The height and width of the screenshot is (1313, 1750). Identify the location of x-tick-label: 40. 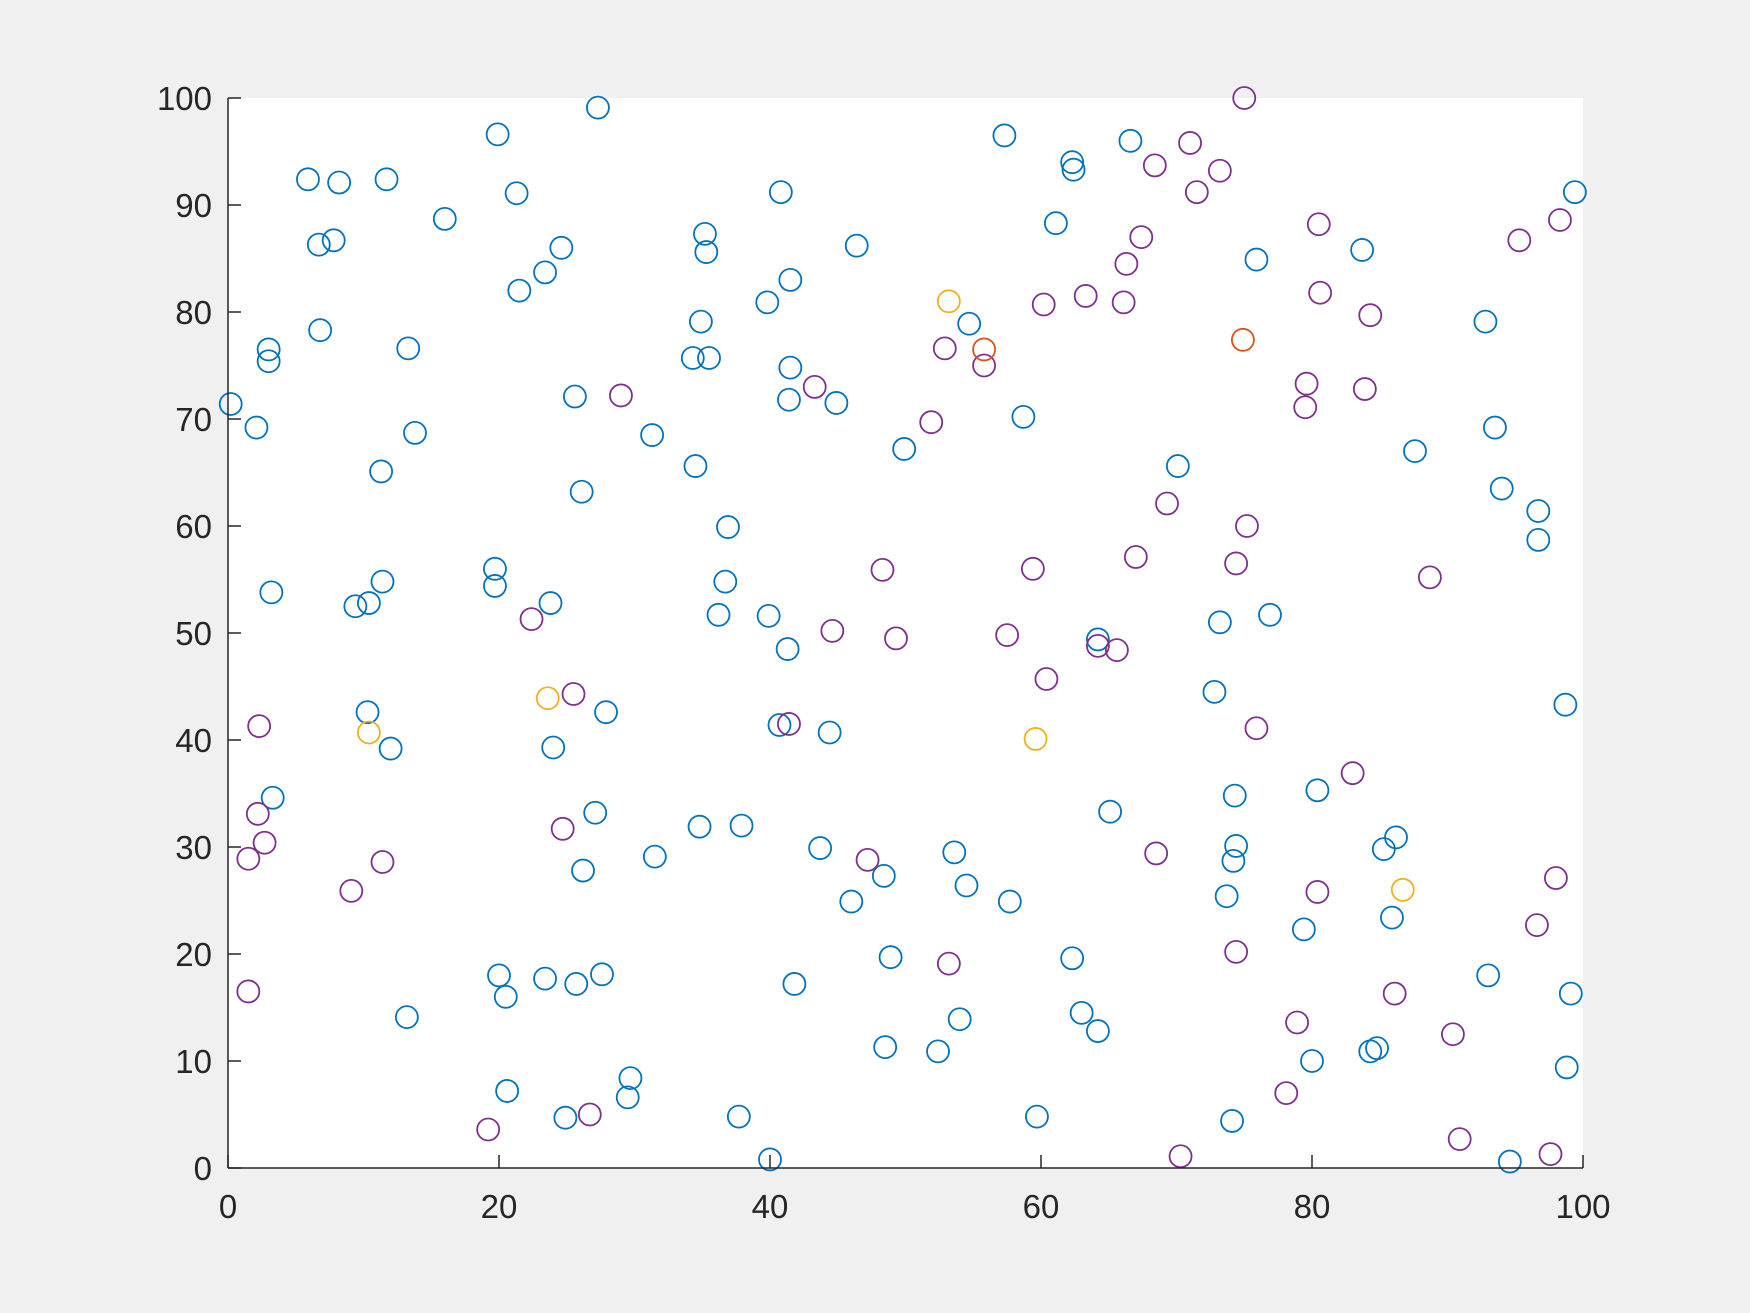
(770, 1206).